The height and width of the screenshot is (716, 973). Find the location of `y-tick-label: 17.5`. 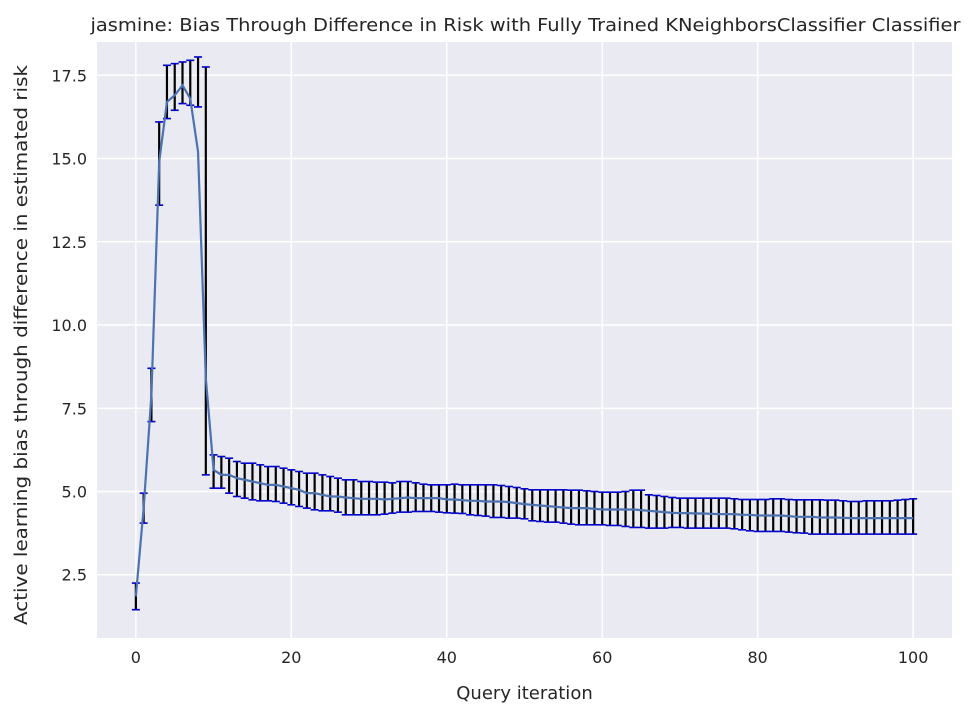

y-tick-label: 17.5 is located at coordinates (69, 75).